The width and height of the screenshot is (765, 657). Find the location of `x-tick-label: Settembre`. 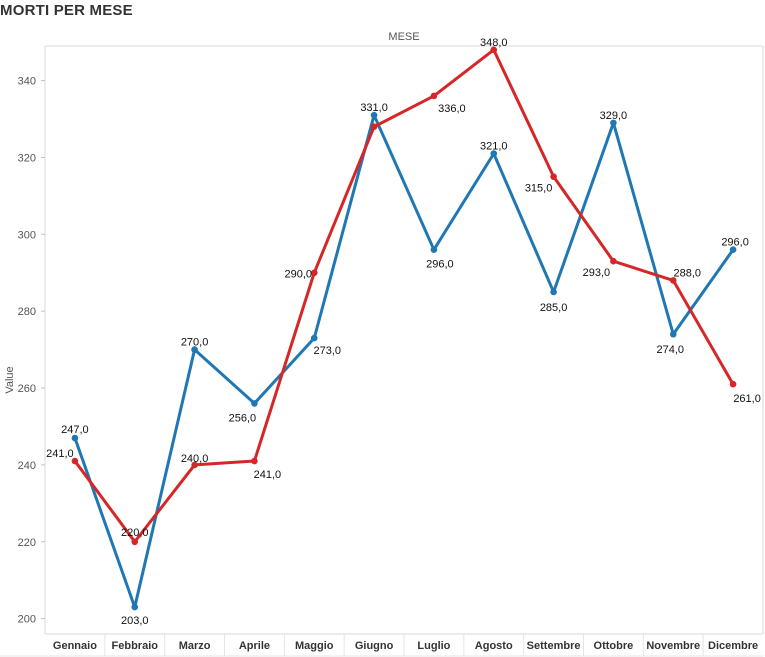

x-tick-label: Settembre is located at coordinates (554, 646).